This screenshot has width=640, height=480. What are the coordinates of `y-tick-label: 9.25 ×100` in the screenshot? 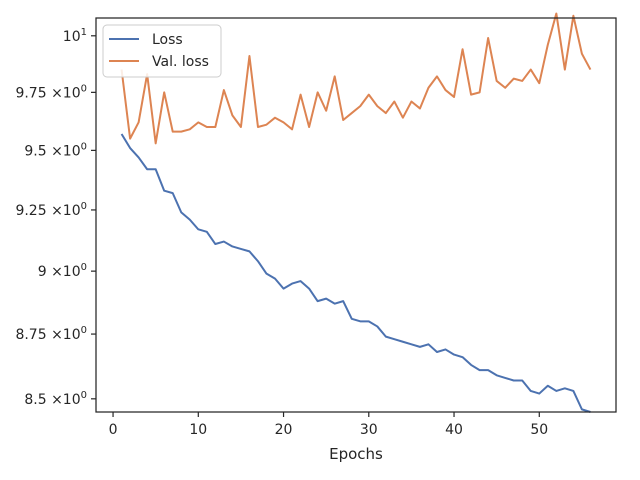 It's located at (51, 210).